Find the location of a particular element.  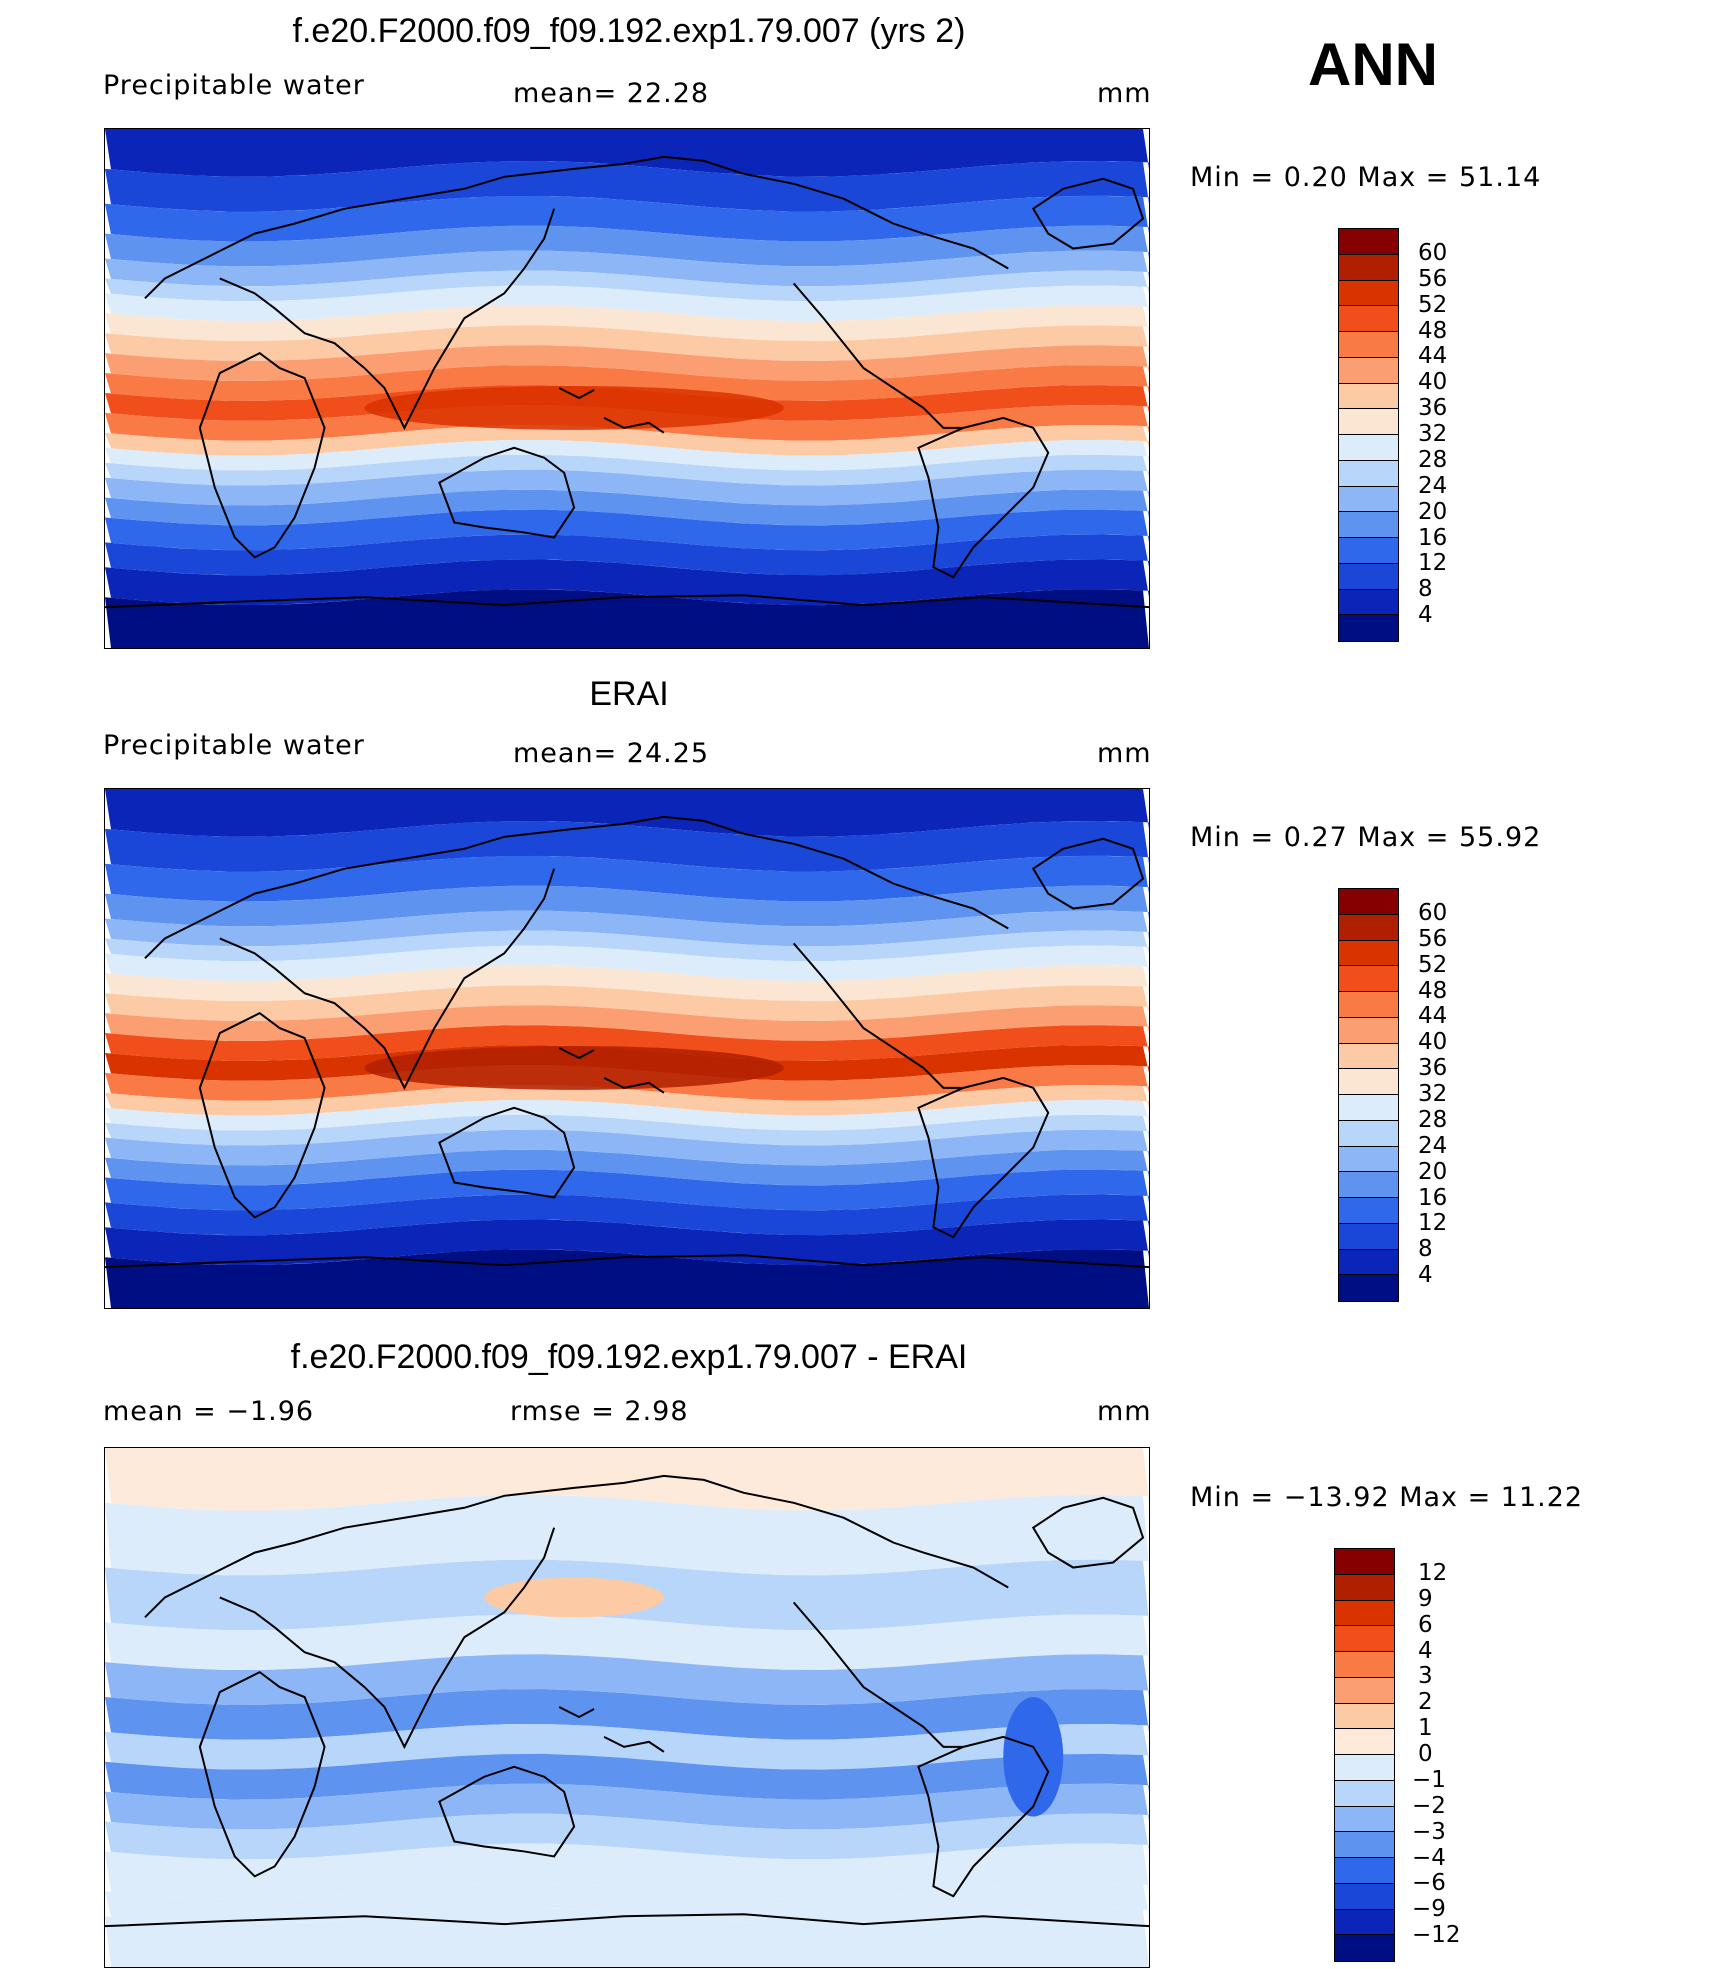

colorbar-tick-label: −12 is located at coordinates (1436, 1935).